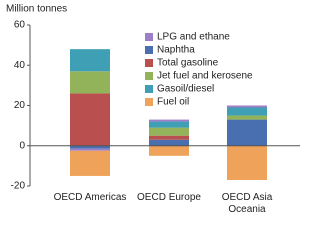 Image resolution: width=320 pixels, height=240 pixels. Describe the element at coordinates (193, 37) in the screenshot. I see `legend-label: LPG and ethane` at that location.